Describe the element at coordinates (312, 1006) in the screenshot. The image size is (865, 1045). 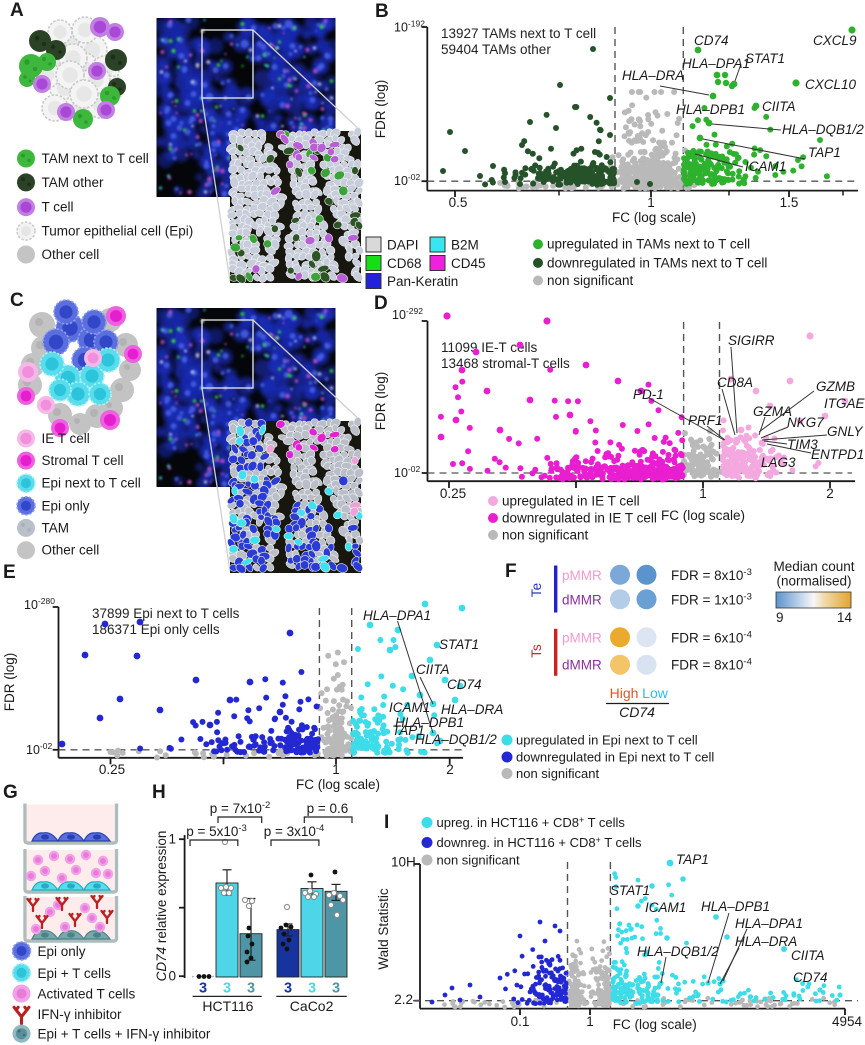
I see `svg-text: CaCo2` at that location.